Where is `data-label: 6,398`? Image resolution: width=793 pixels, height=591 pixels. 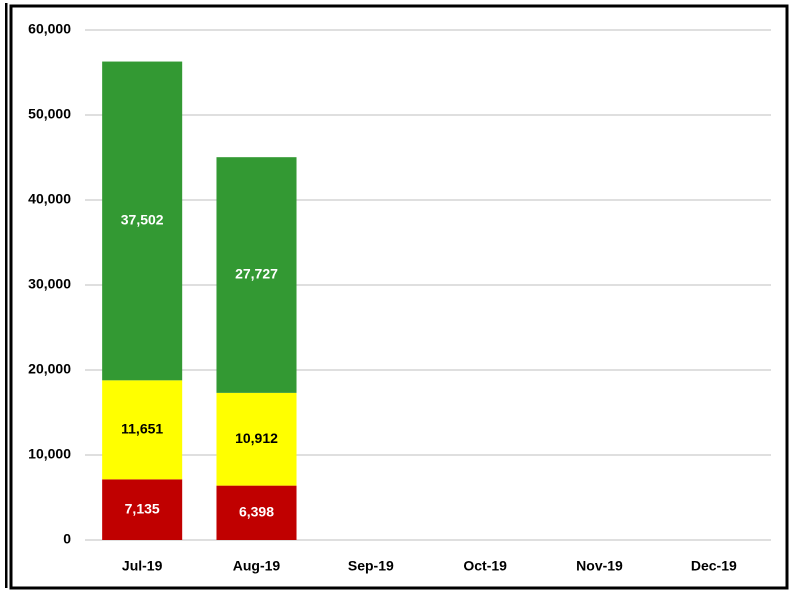
data-label: 6,398 is located at coordinates (256, 512).